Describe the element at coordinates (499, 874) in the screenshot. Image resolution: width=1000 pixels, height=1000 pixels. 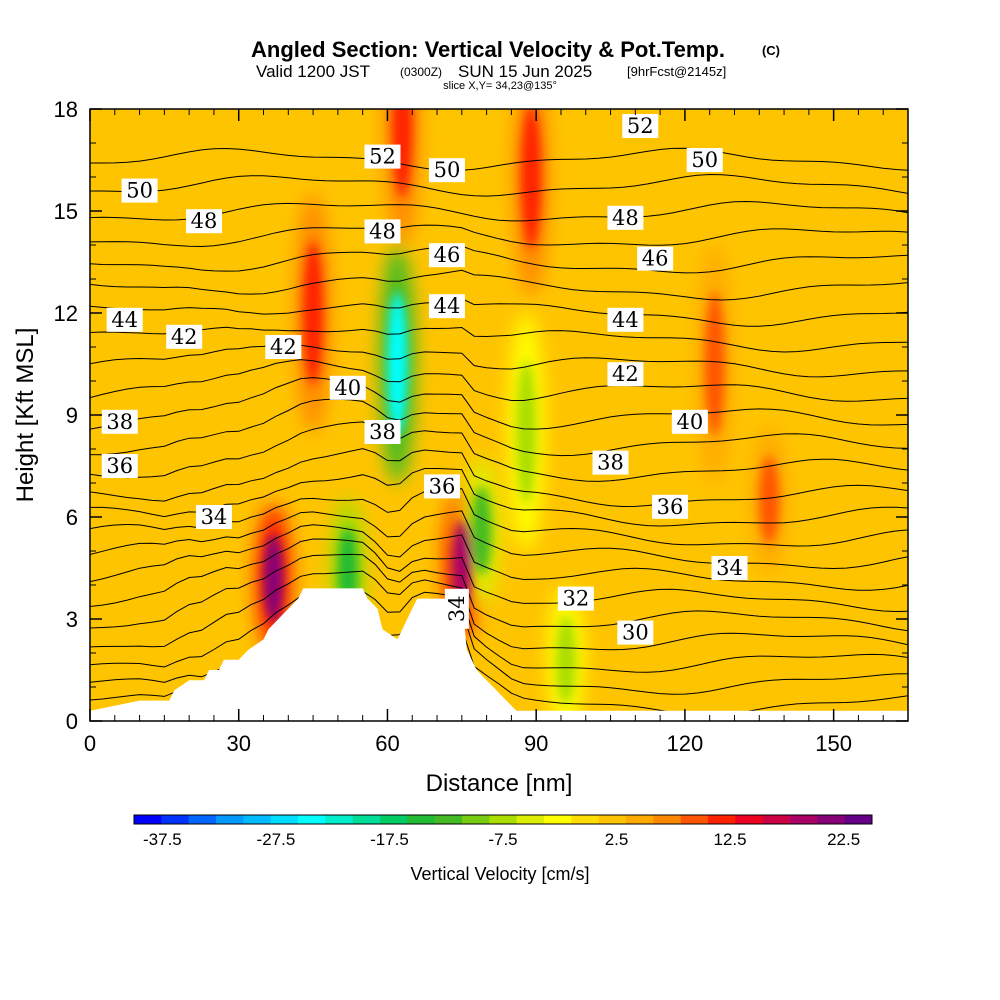
I see `colorbar-label: Vertical Velocity [cm/s]` at that location.